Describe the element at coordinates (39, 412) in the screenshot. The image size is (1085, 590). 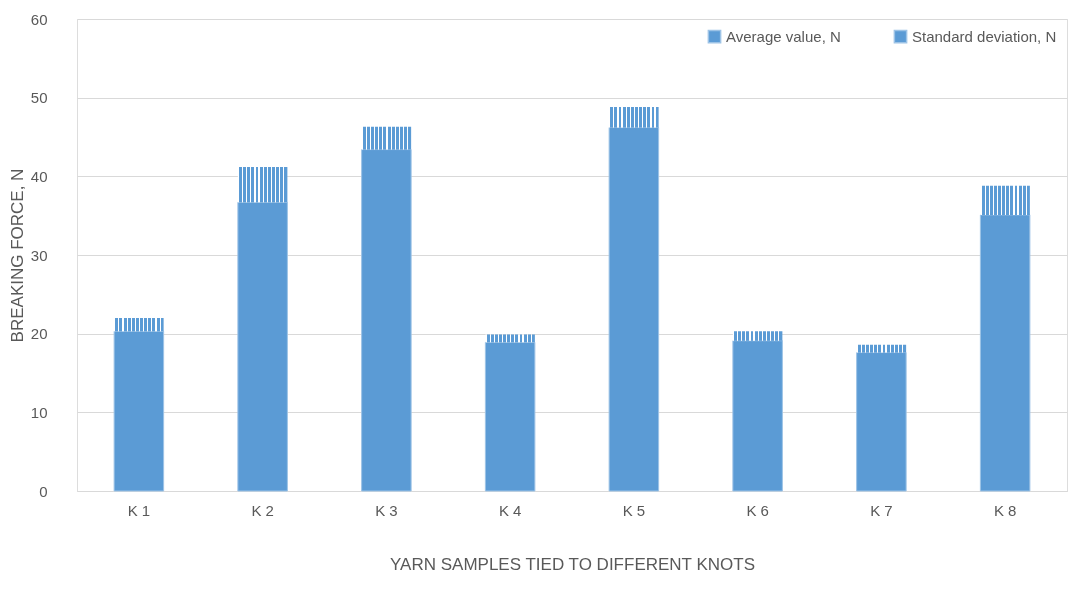
I see `y-tick-label: 10` at that location.